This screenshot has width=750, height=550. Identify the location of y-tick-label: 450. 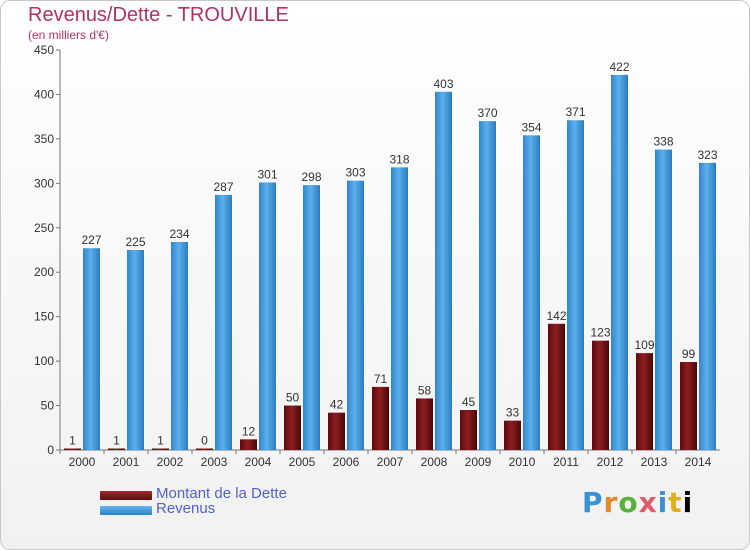
(44, 50).